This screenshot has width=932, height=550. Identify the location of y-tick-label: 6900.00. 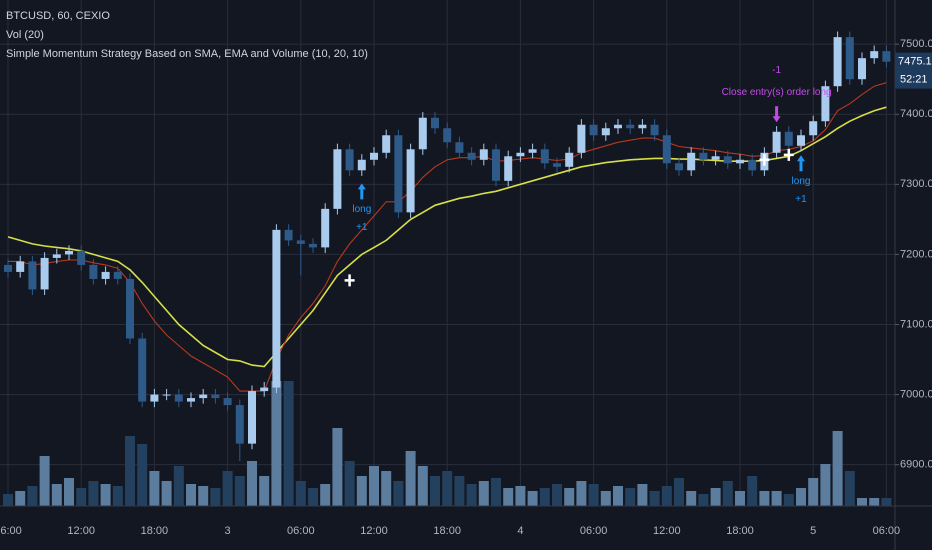
(916, 465).